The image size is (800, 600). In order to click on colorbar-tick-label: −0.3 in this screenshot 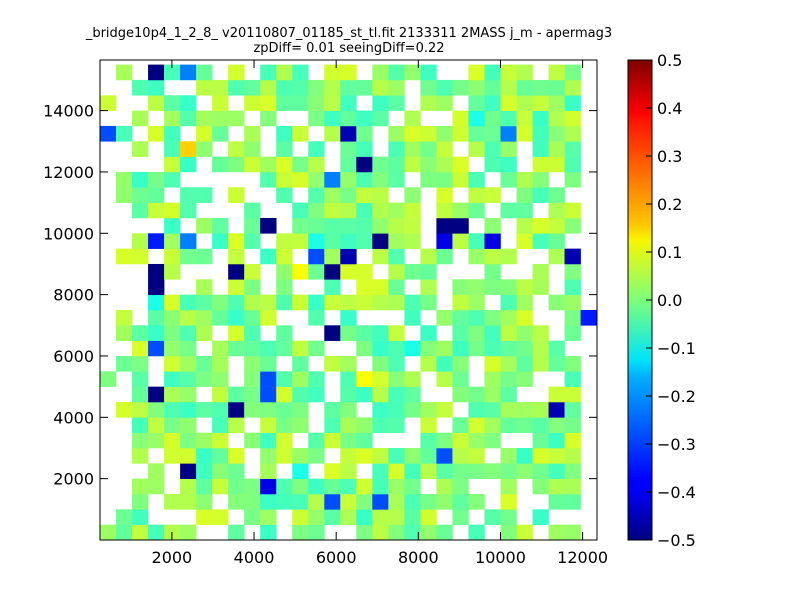, I will do `click(676, 444)`.